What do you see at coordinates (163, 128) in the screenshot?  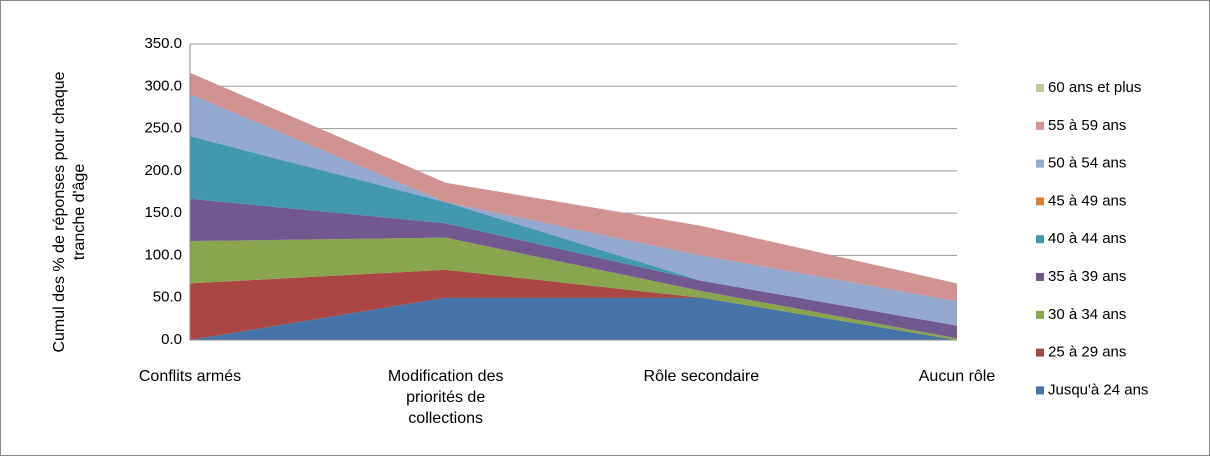 I see `y-tick-label: 250.0` at bounding box center [163, 128].